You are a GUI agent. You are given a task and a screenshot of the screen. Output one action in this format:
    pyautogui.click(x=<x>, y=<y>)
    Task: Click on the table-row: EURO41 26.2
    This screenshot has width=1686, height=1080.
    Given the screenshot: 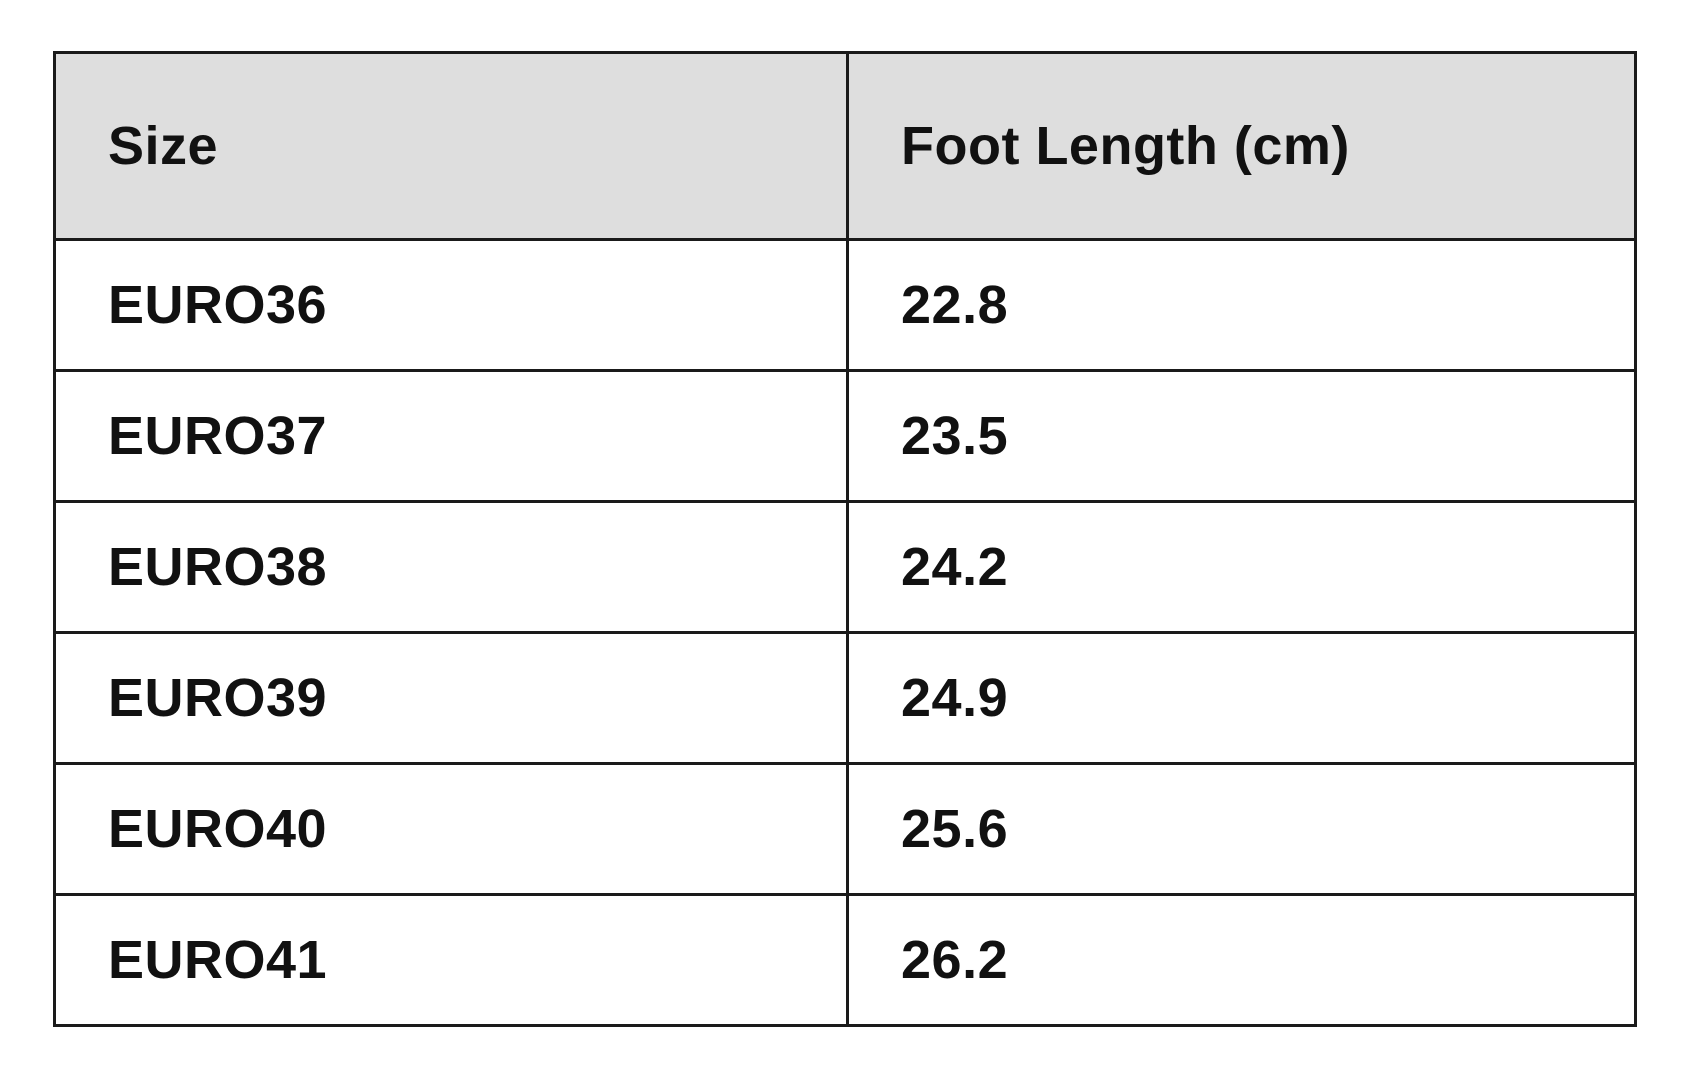 What is the action you would take?
    pyautogui.click(x=845, y=960)
    